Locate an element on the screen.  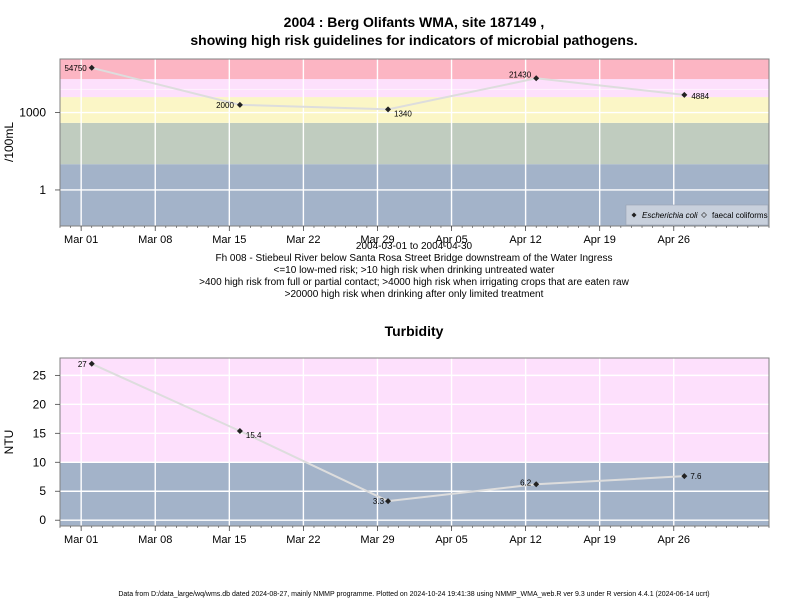
legend-marker-faecal is located at coordinates (704, 215).